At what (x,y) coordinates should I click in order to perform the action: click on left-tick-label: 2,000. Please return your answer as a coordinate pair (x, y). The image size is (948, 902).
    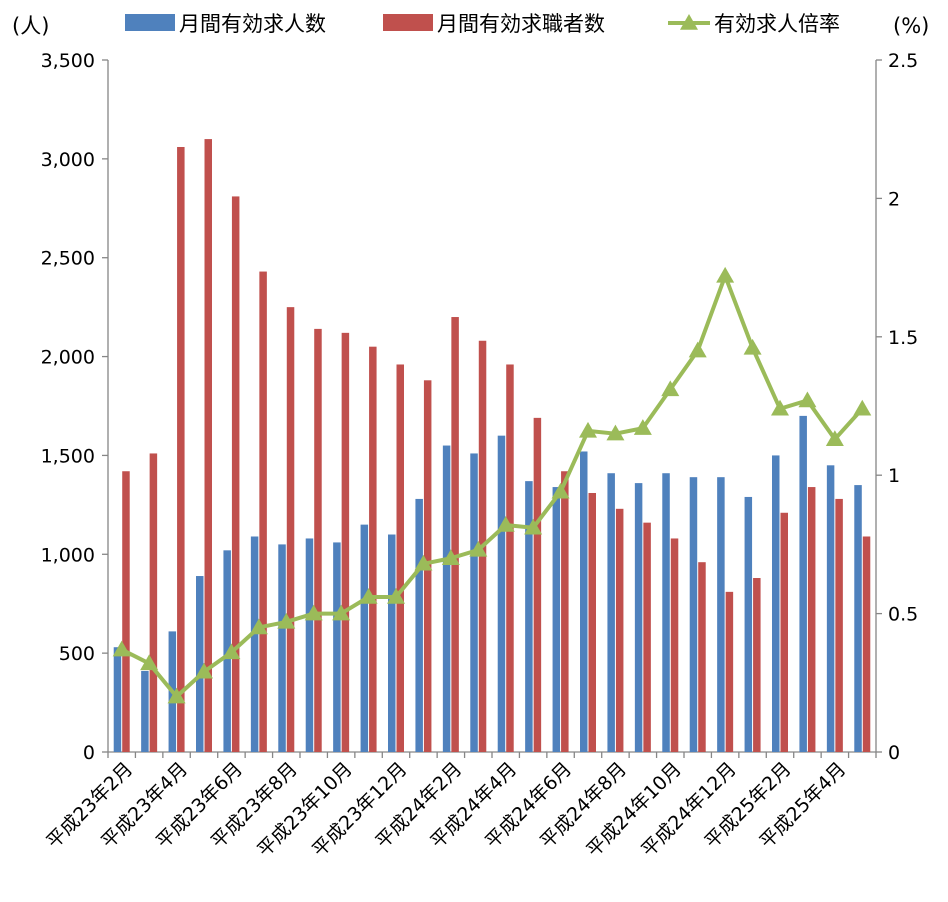
    Looking at the image, I should click on (68, 358).